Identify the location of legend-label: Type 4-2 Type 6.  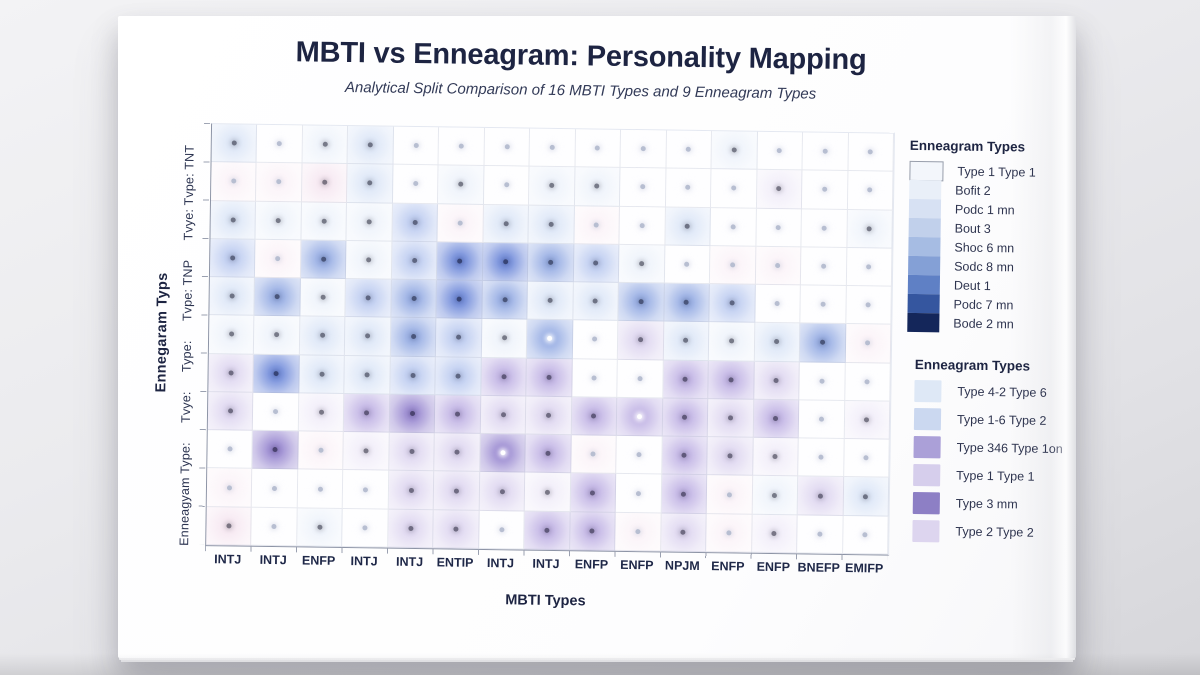
(1002, 392).